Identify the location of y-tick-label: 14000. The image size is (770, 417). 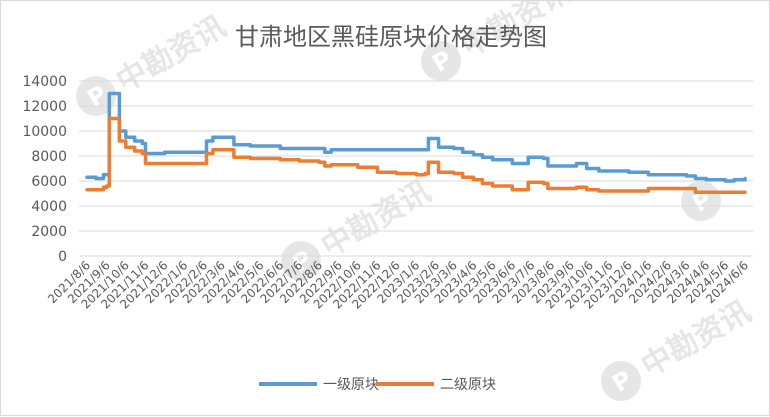
(44, 82).